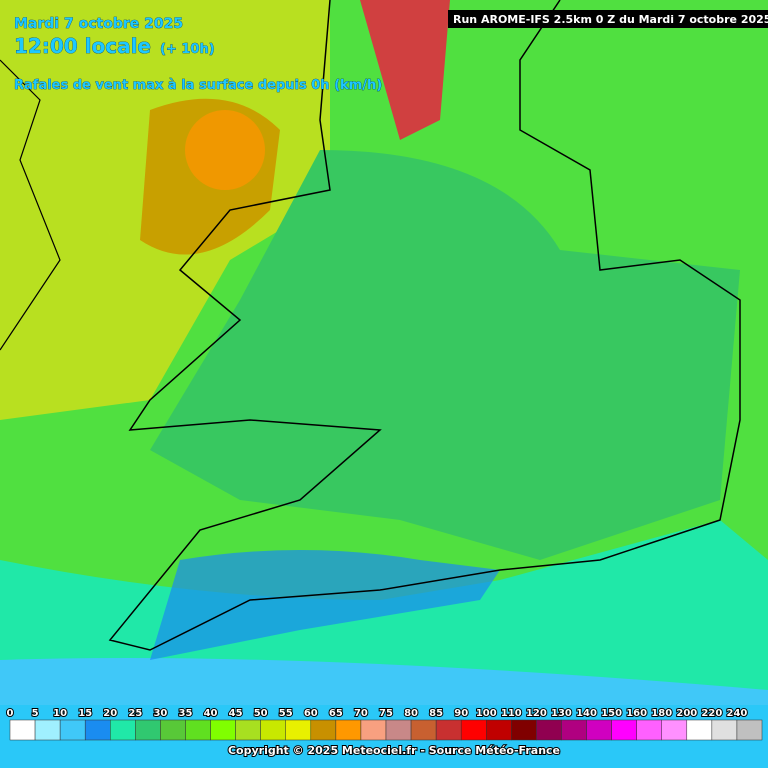 The image size is (768, 772). Describe the element at coordinates (336, 713) in the screenshot. I see `legend-label: 65` at that location.